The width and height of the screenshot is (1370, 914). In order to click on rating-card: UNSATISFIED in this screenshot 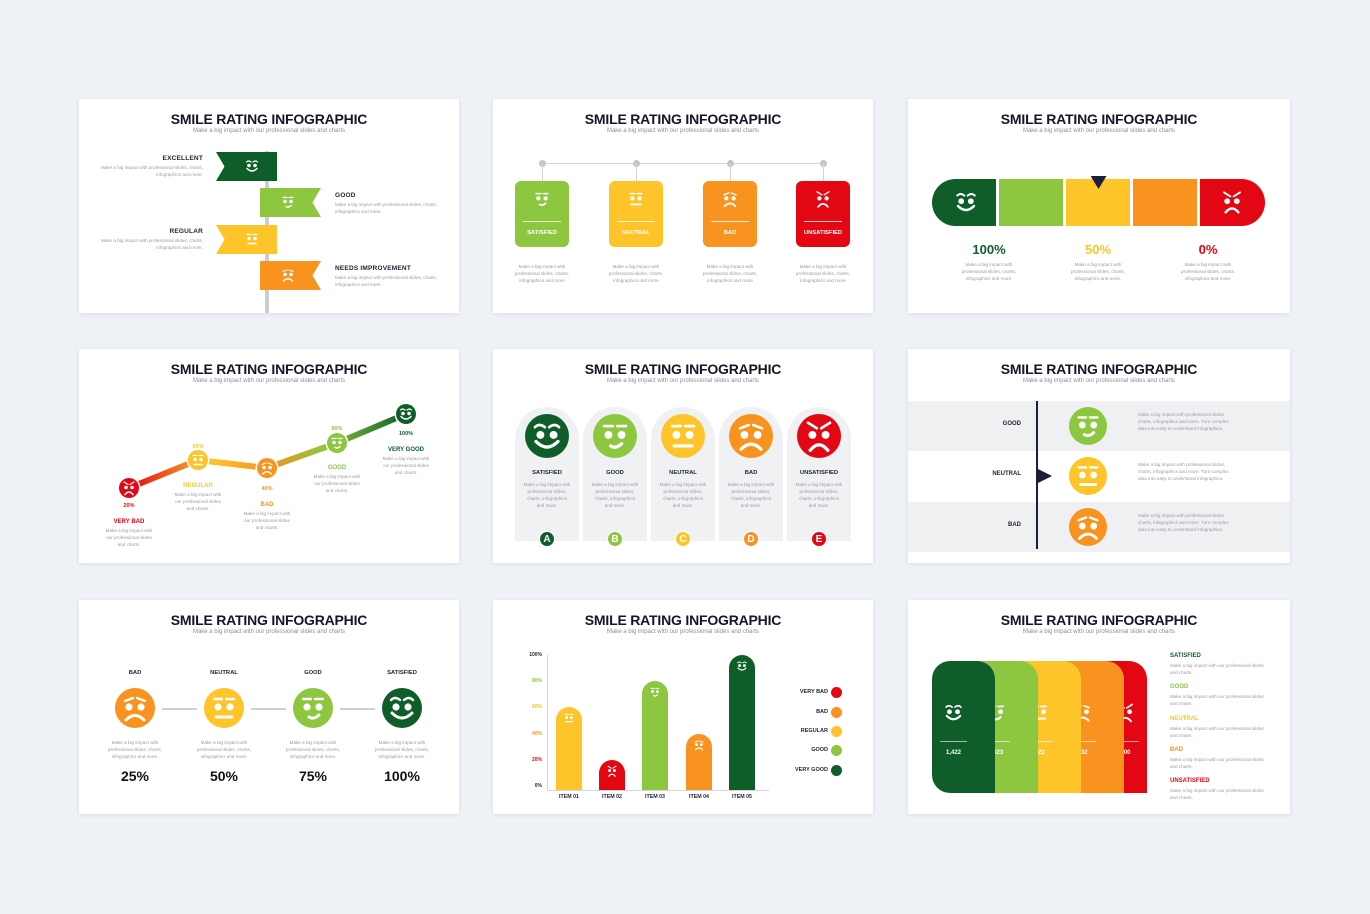, I will do `click(823, 214)`.